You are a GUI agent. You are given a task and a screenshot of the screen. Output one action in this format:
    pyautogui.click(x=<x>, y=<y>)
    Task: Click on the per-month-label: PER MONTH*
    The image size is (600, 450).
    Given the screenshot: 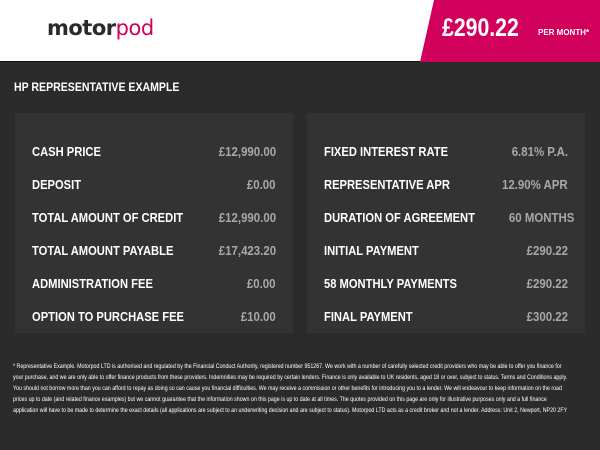 What is the action you would take?
    pyautogui.click(x=564, y=32)
    